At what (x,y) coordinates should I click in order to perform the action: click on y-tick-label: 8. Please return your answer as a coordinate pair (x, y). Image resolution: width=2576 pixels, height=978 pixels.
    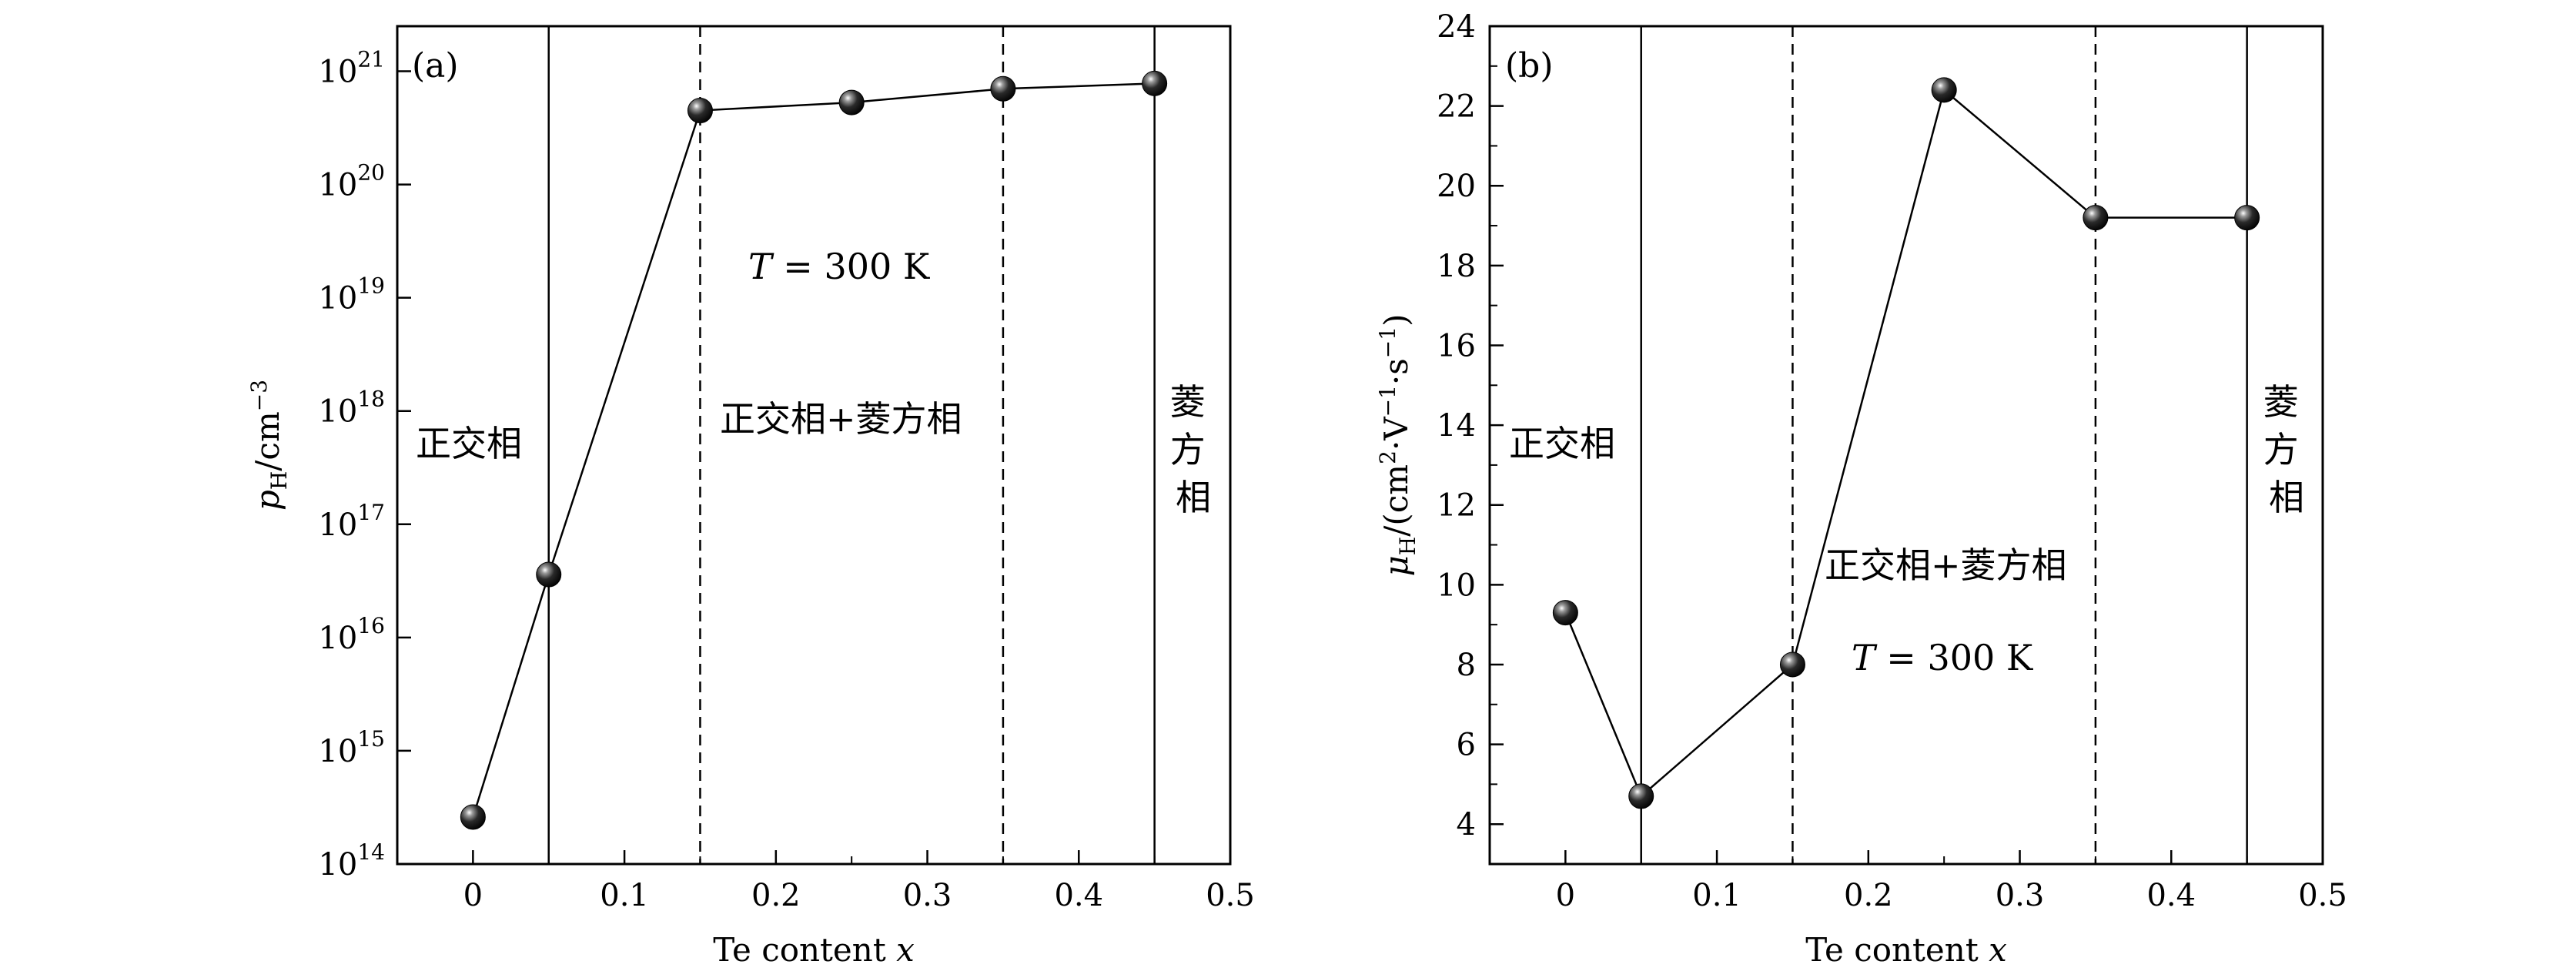
    Looking at the image, I should click on (1467, 665).